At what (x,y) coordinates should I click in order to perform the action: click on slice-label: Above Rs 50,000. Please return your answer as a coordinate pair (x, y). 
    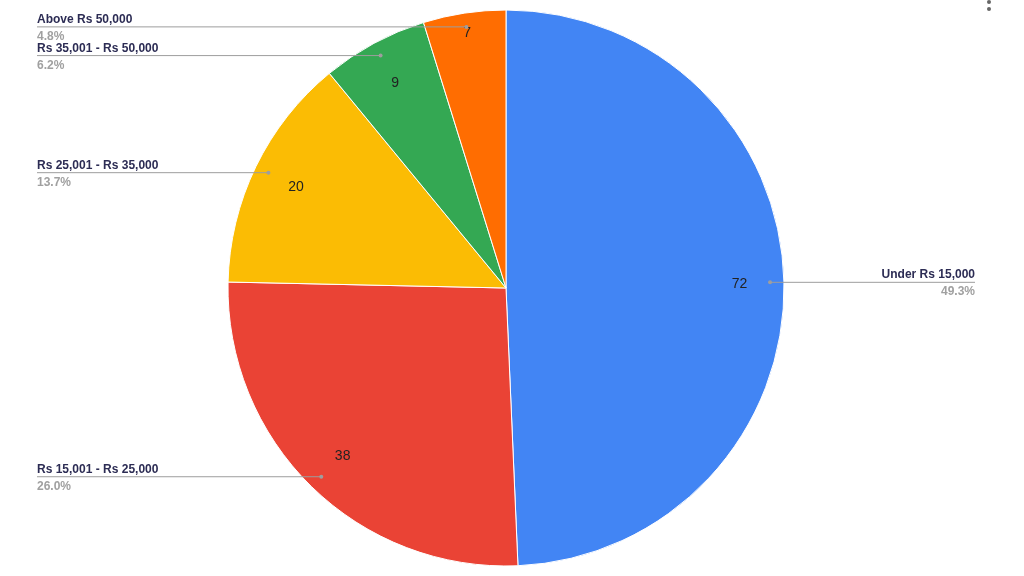
    Looking at the image, I should click on (85, 18).